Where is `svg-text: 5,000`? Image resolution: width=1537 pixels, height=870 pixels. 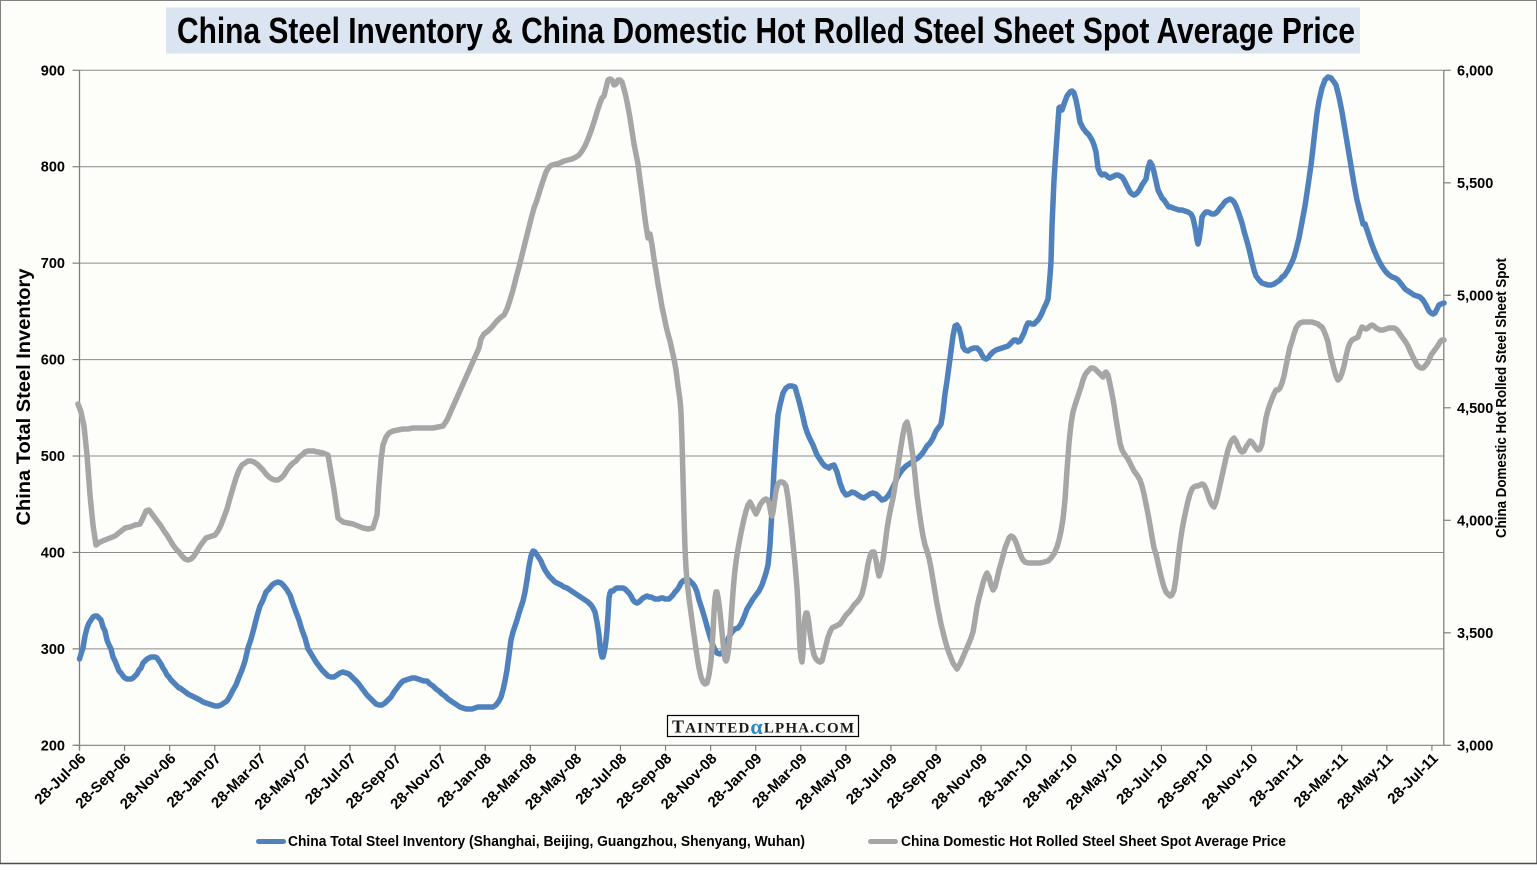 svg-text: 5,000 is located at coordinates (1475, 296).